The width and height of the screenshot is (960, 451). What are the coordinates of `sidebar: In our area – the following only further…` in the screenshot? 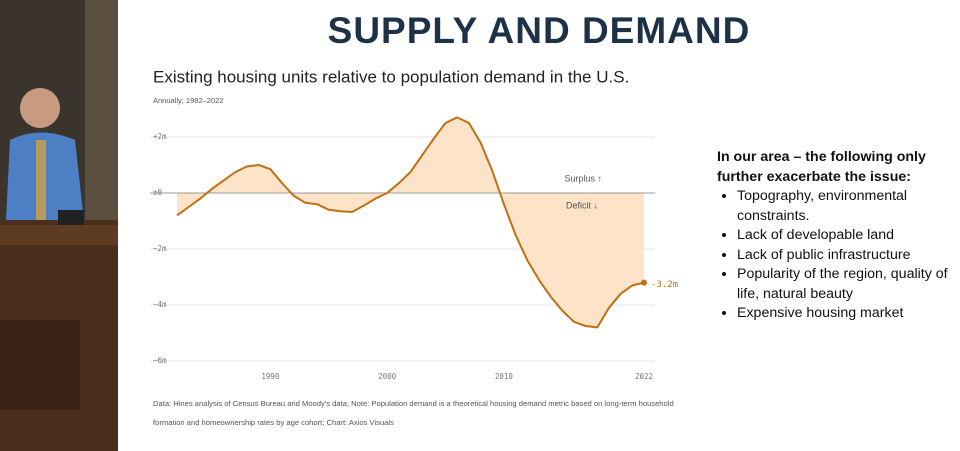 It's located at (834, 236).